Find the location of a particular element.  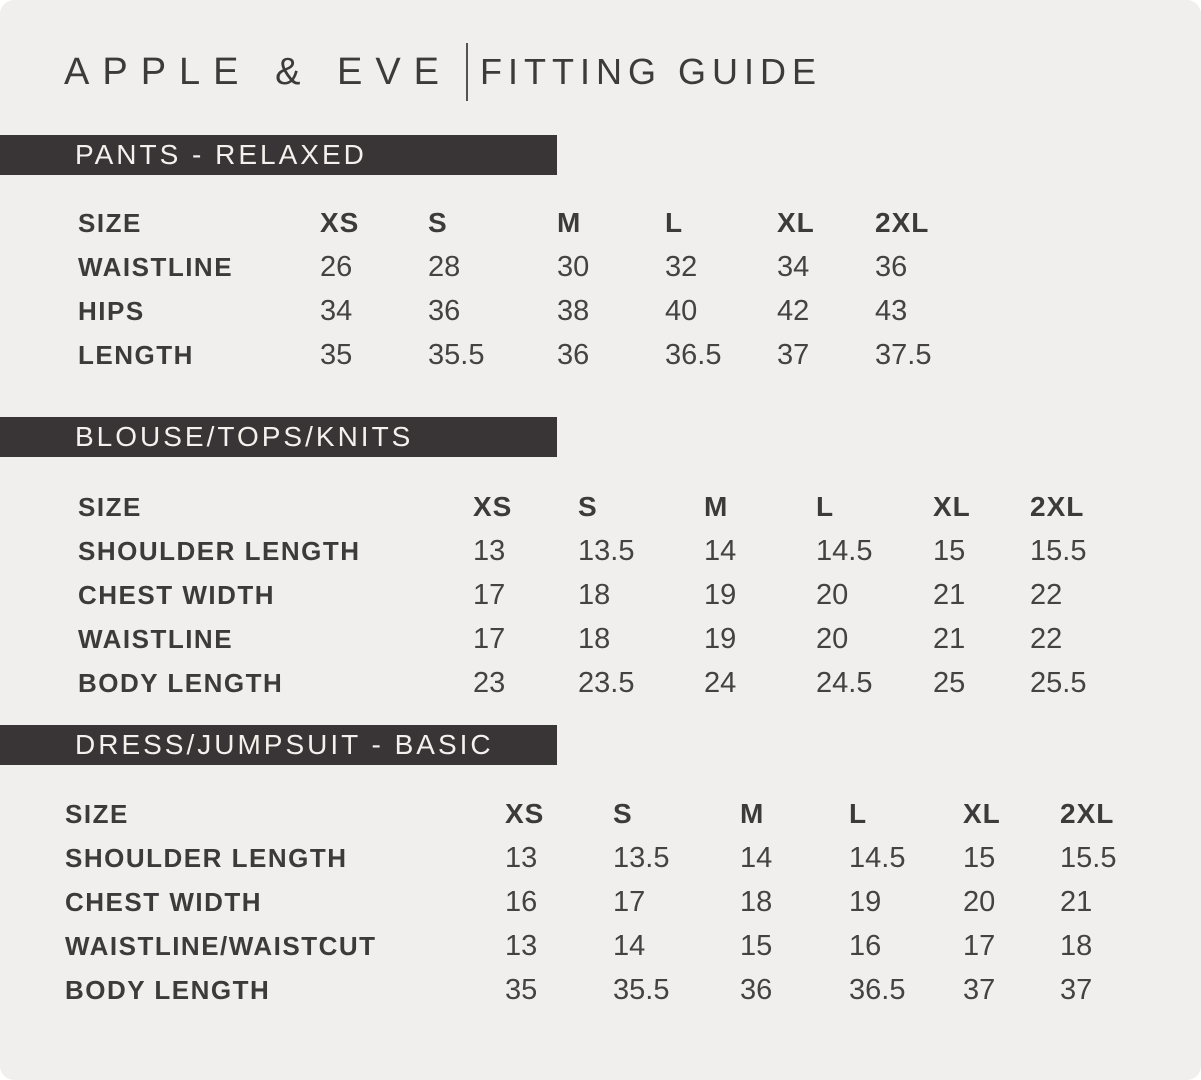

measure-row-label: WAISTLINE is located at coordinates (156, 266).